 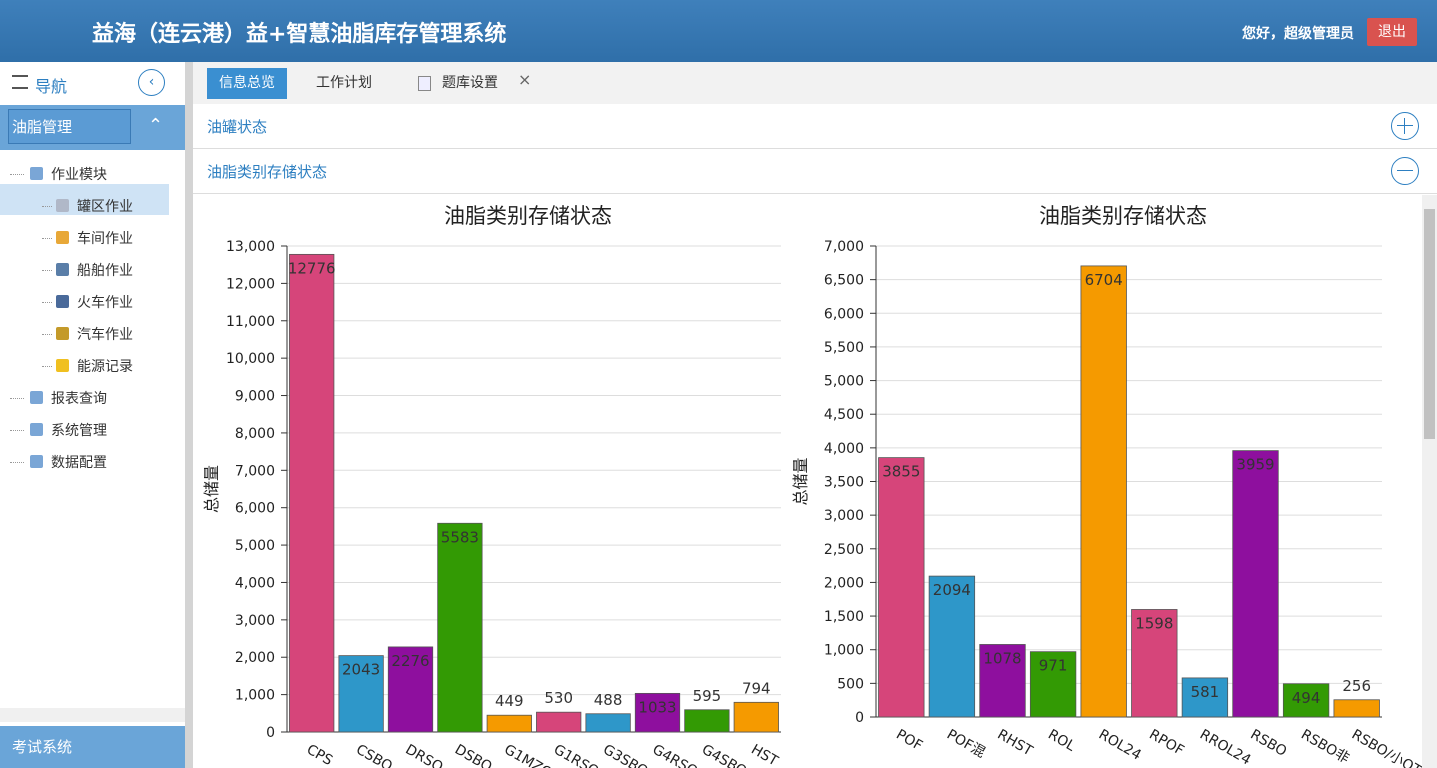 I want to click on y-tick-label: 5,500, so click(x=844, y=348).